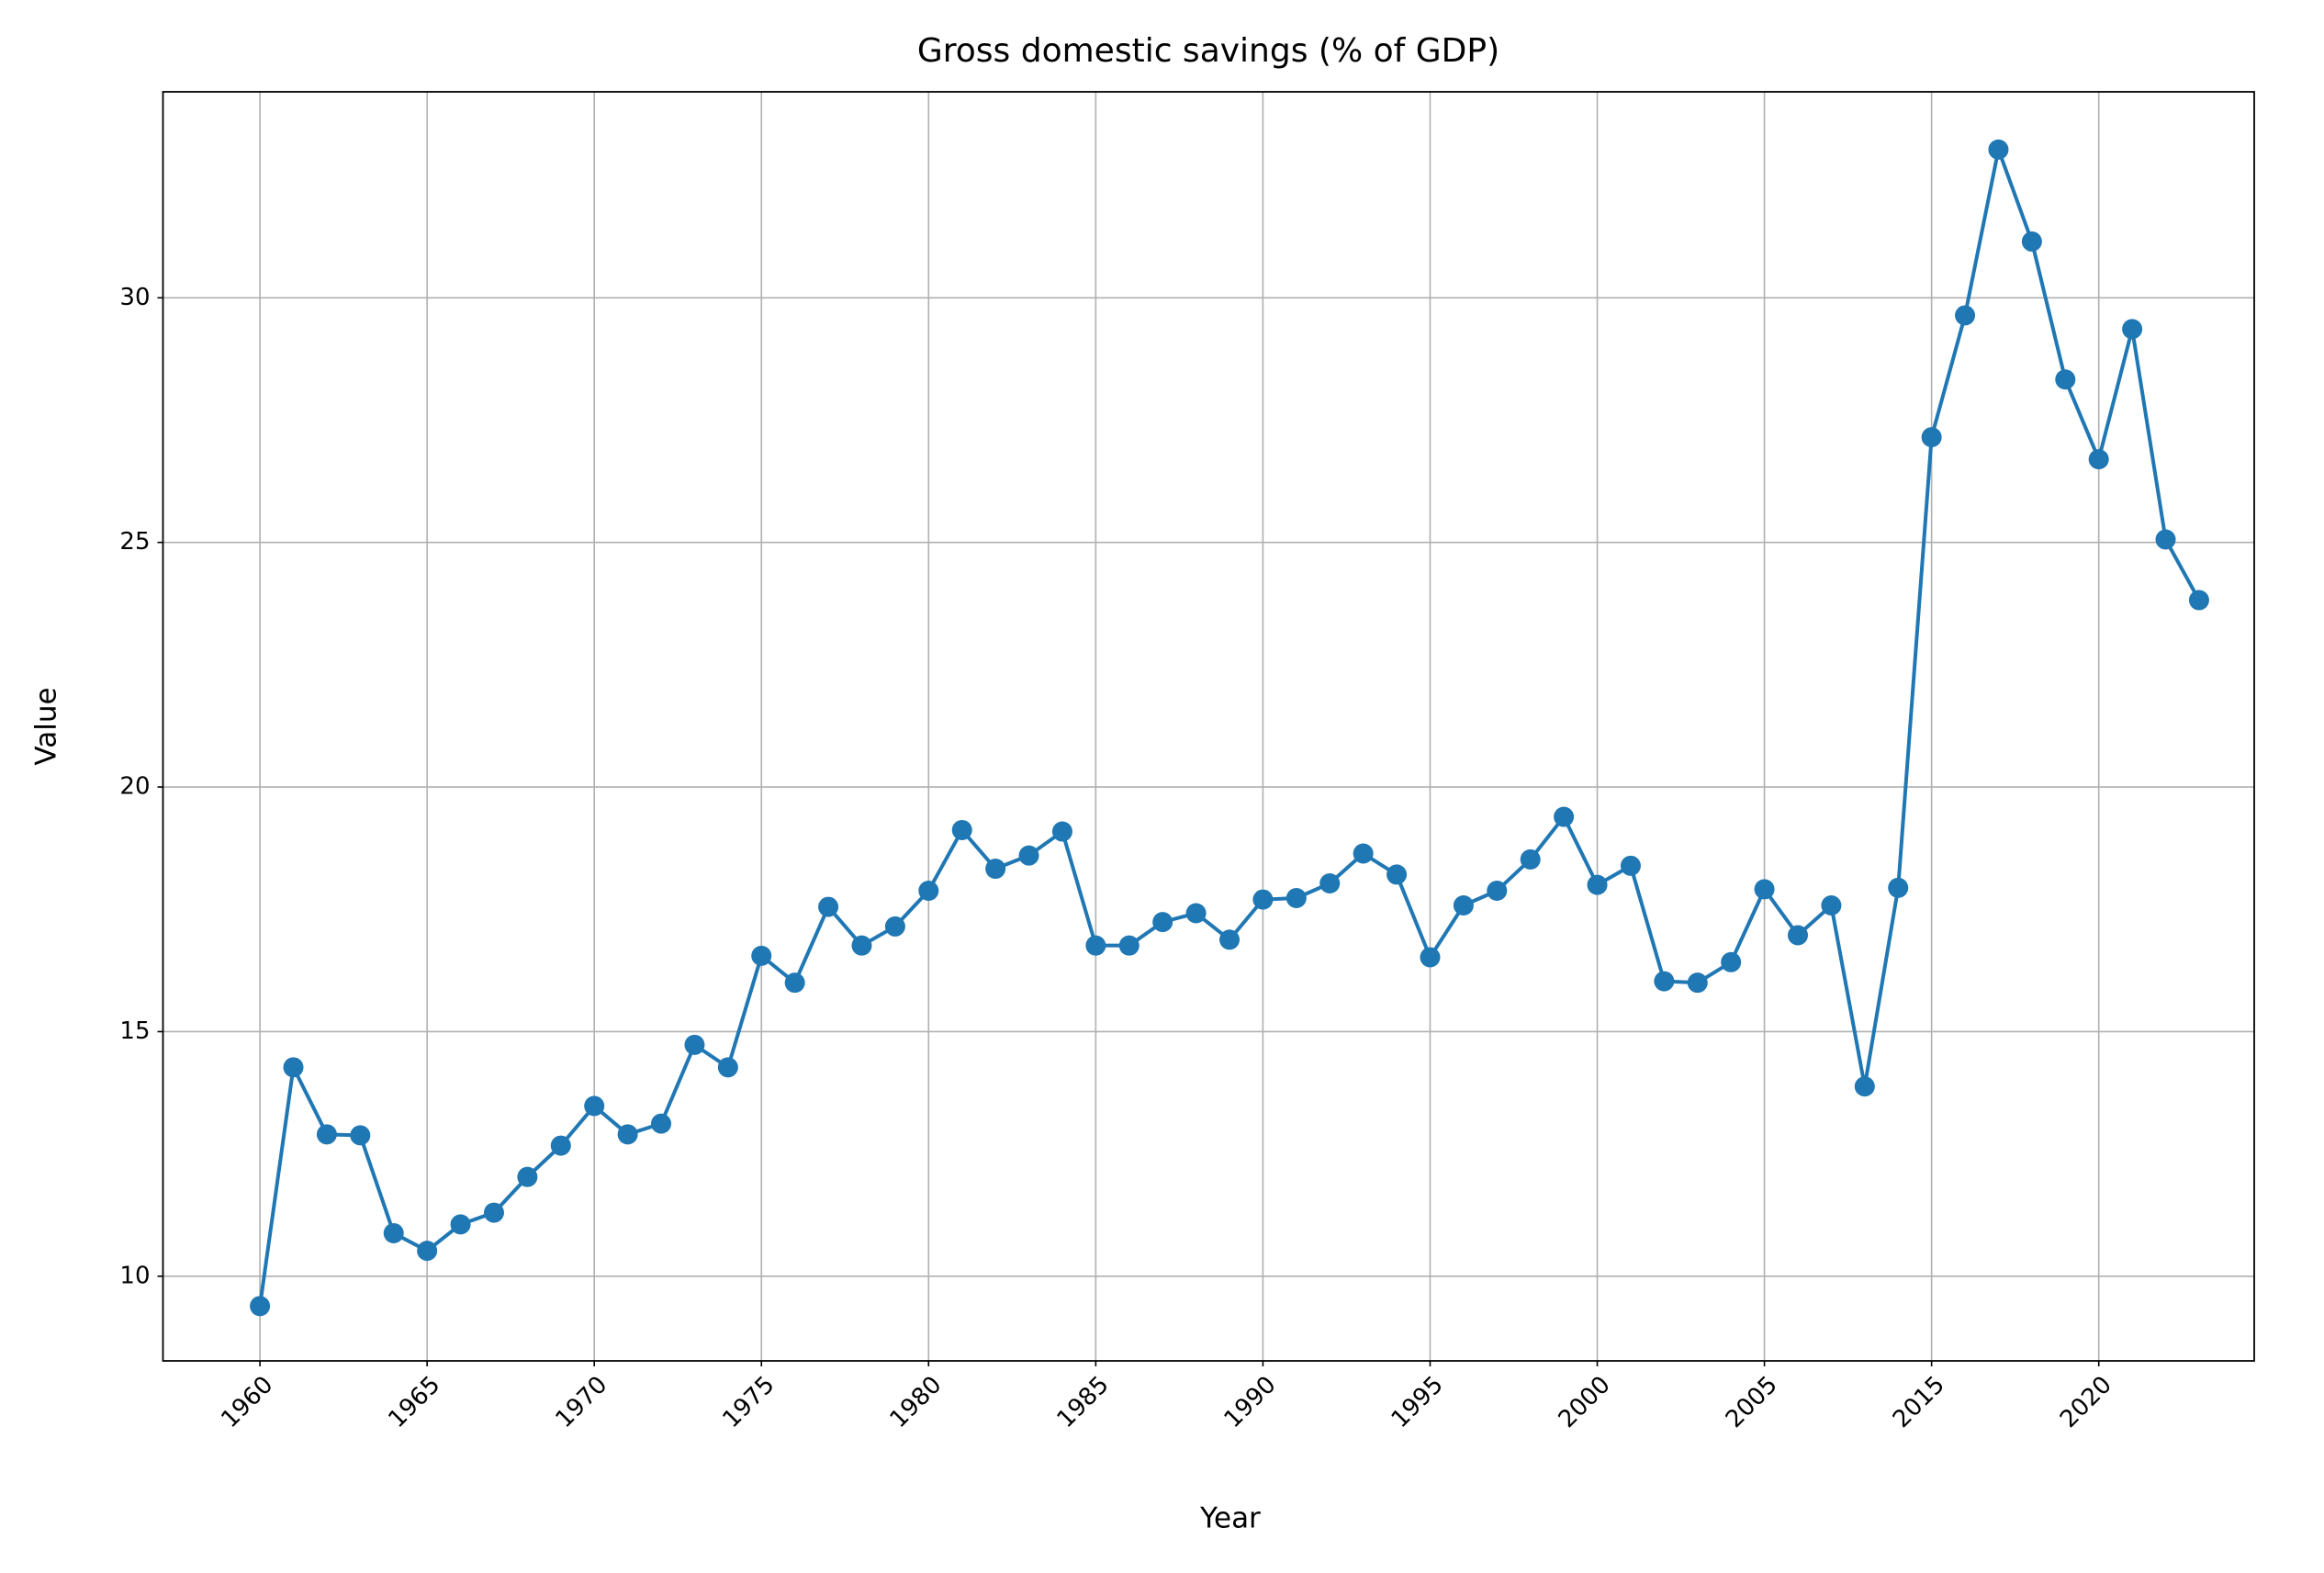  What do you see at coordinates (749, 1402) in the screenshot?
I see `x-tick-label: 1975` at bounding box center [749, 1402].